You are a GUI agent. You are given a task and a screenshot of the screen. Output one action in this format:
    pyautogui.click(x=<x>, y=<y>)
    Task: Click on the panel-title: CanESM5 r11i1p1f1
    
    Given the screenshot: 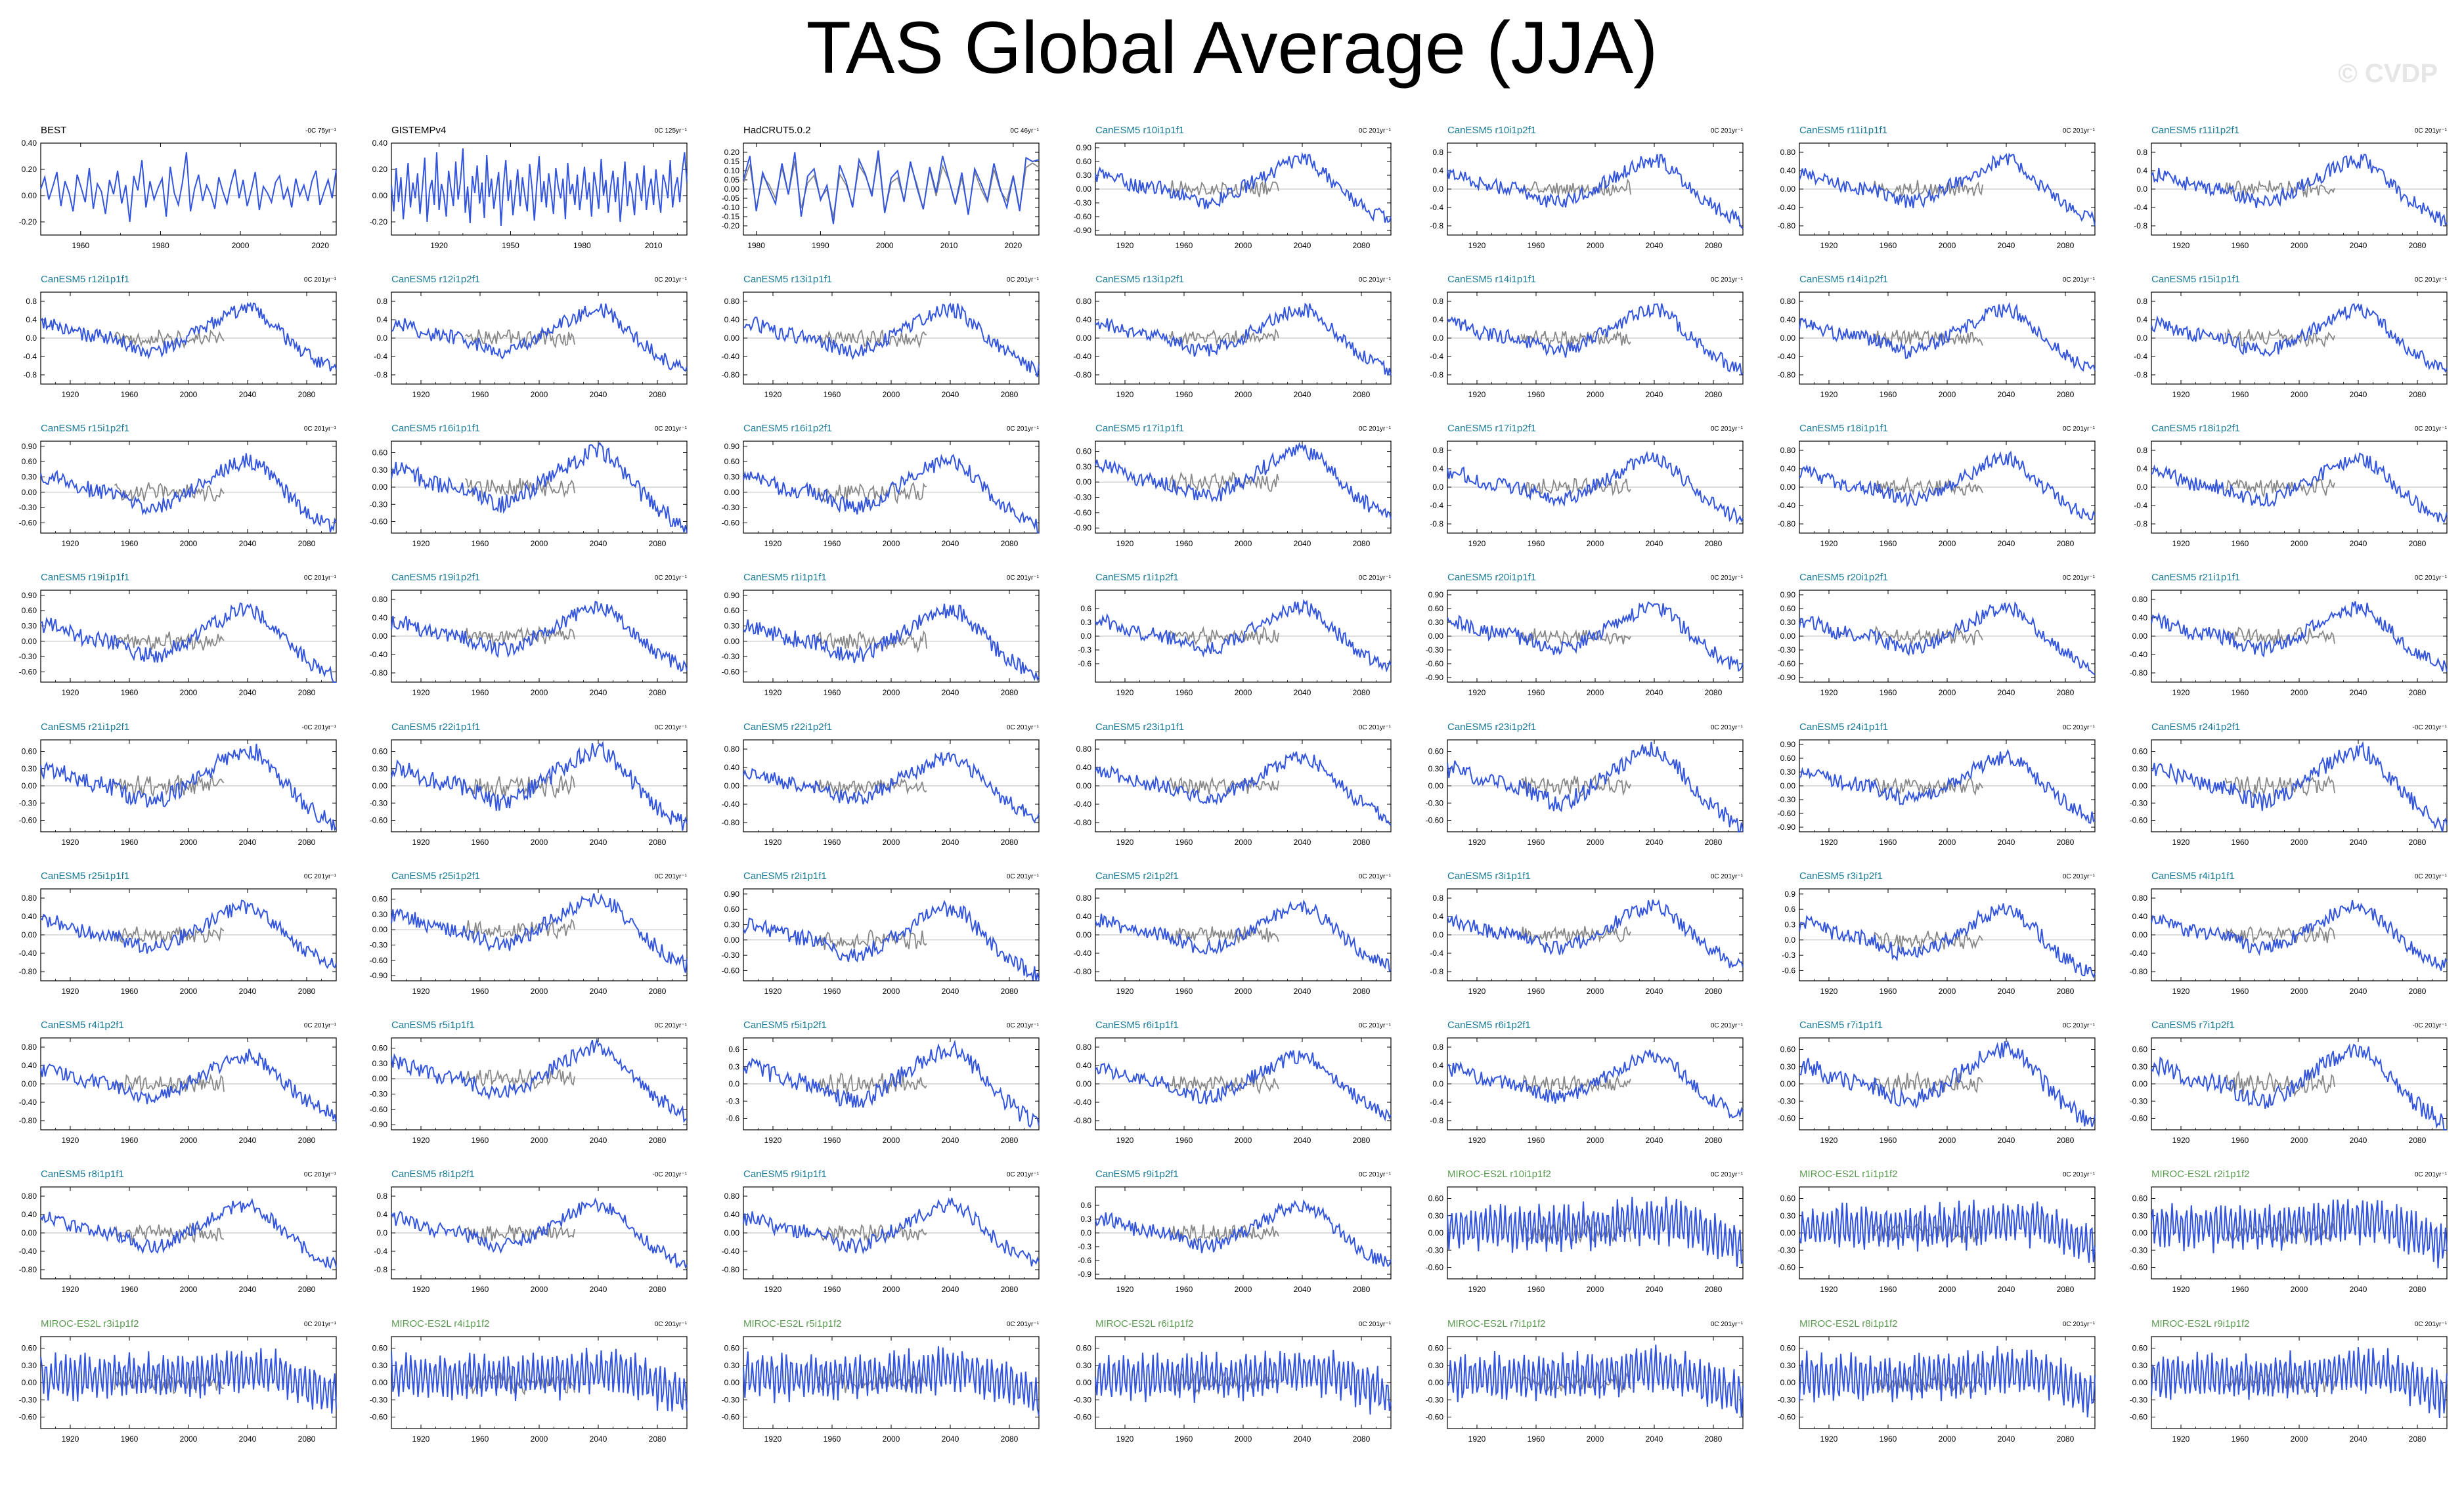 What is the action you would take?
    pyautogui.click(x=1843, y=130)
    